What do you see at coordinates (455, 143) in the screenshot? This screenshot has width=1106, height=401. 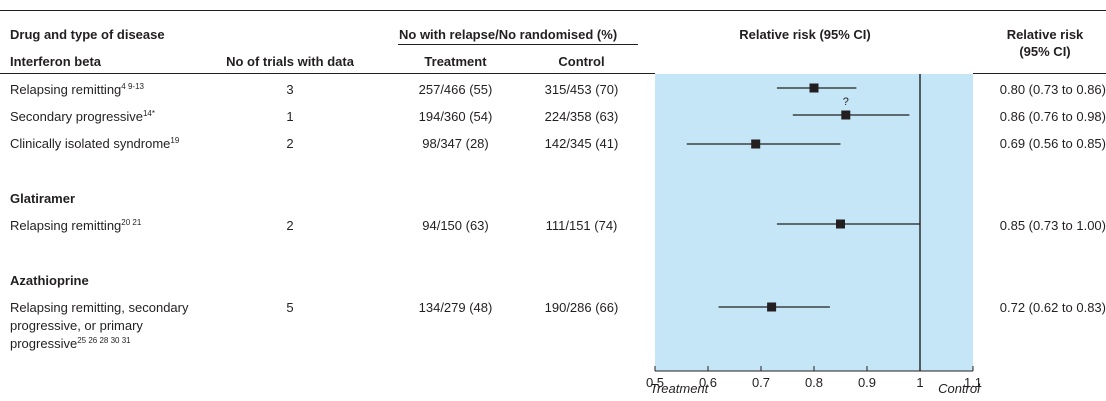 I see `row-treatment: 98/347 (28)` at bounding box center [455, 143].